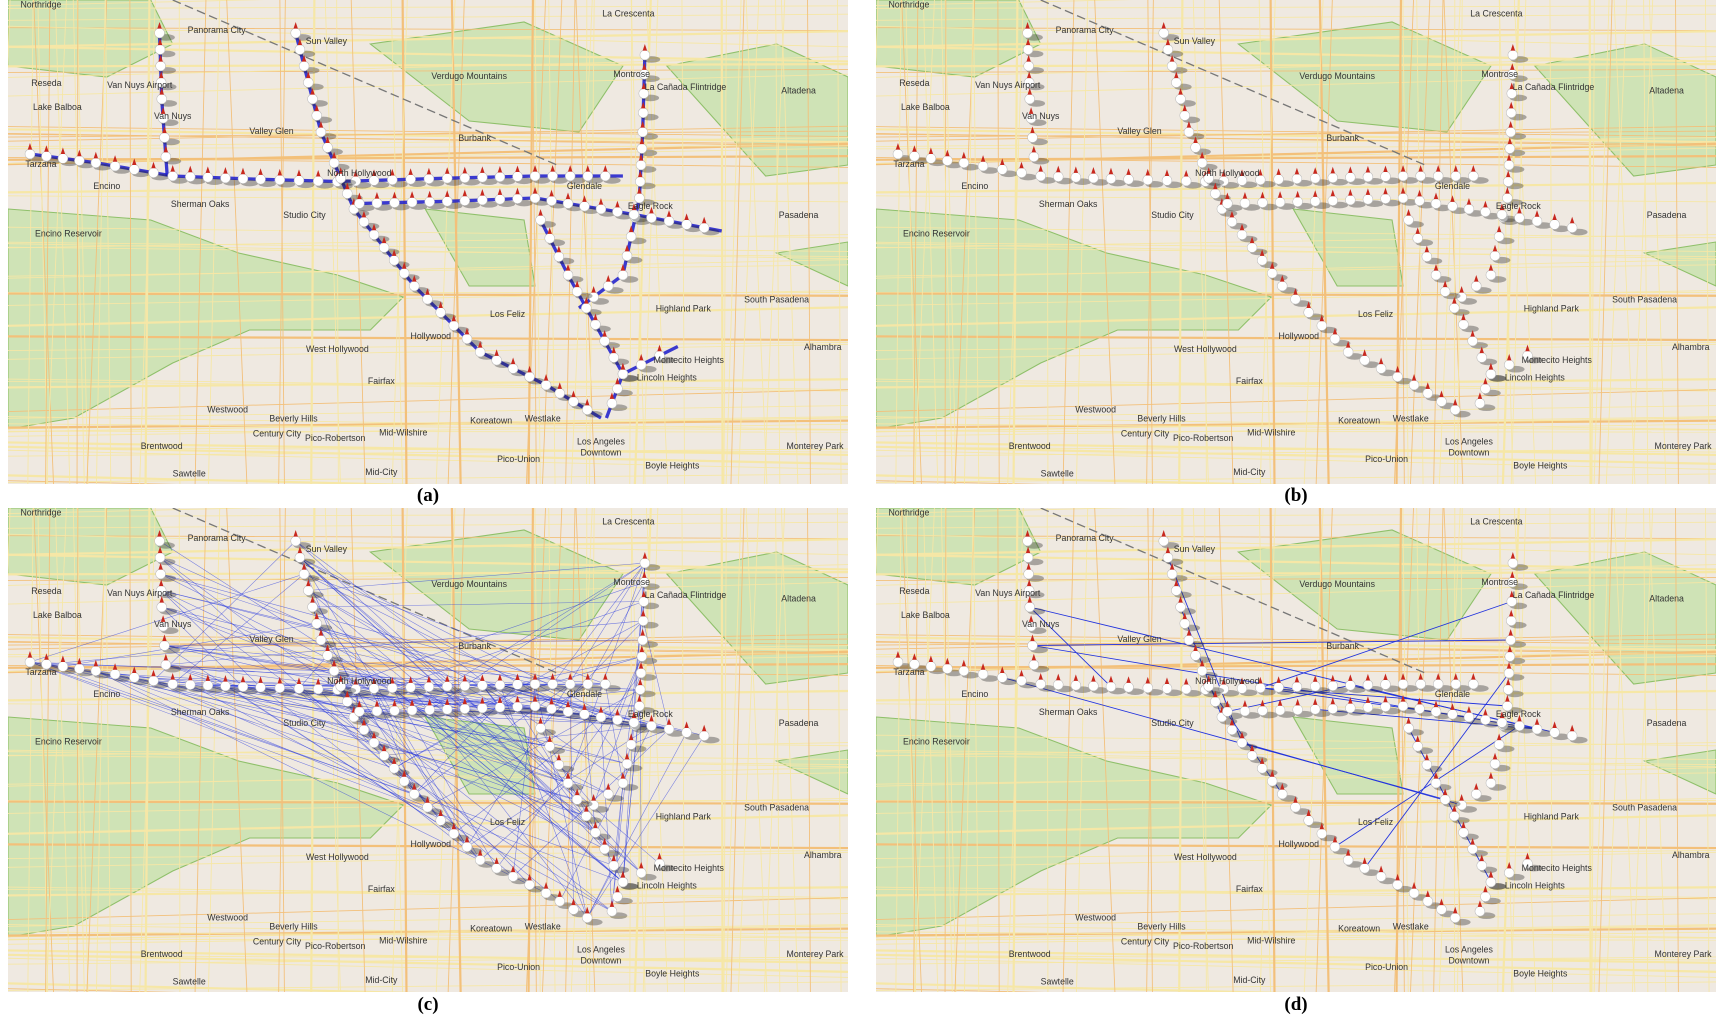 The image size is (1723, 1022). Describe the element at coordinates (1386, 459) in the screenshot. I see `place-name: Pico-Union` at that location.